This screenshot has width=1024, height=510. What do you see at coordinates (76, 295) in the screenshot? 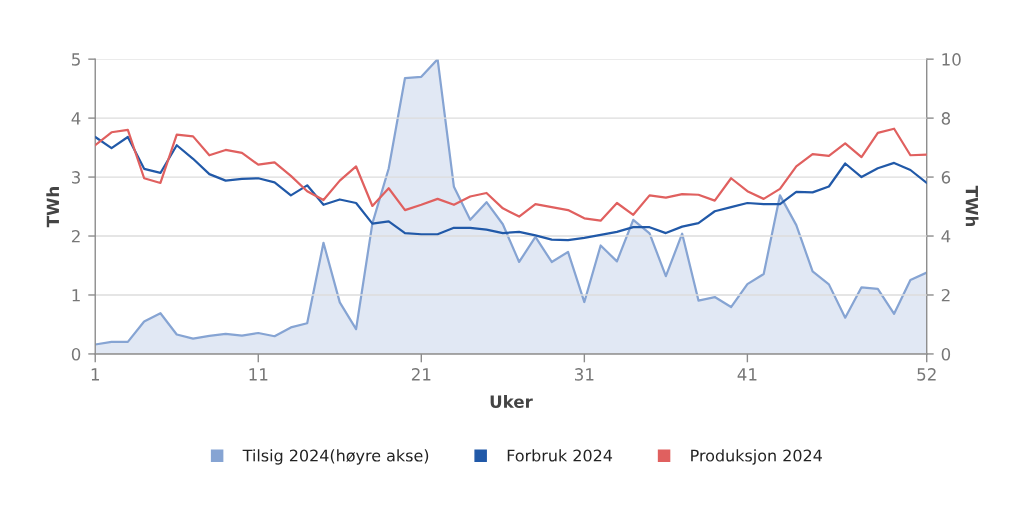
I see `y-tick-label: 1` at bounding box center [76, 295].